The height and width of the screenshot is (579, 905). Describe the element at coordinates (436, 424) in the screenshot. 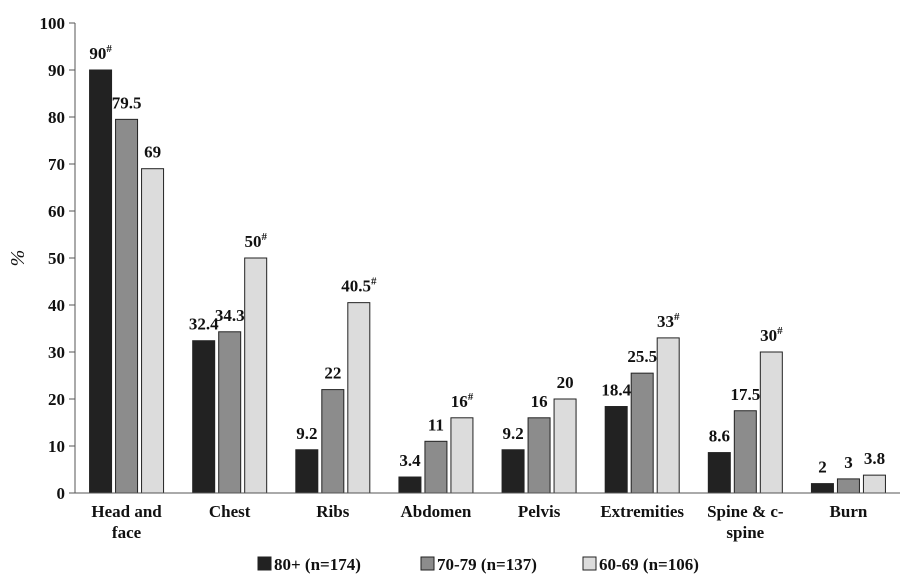

I see `data-label: 11` at that location.